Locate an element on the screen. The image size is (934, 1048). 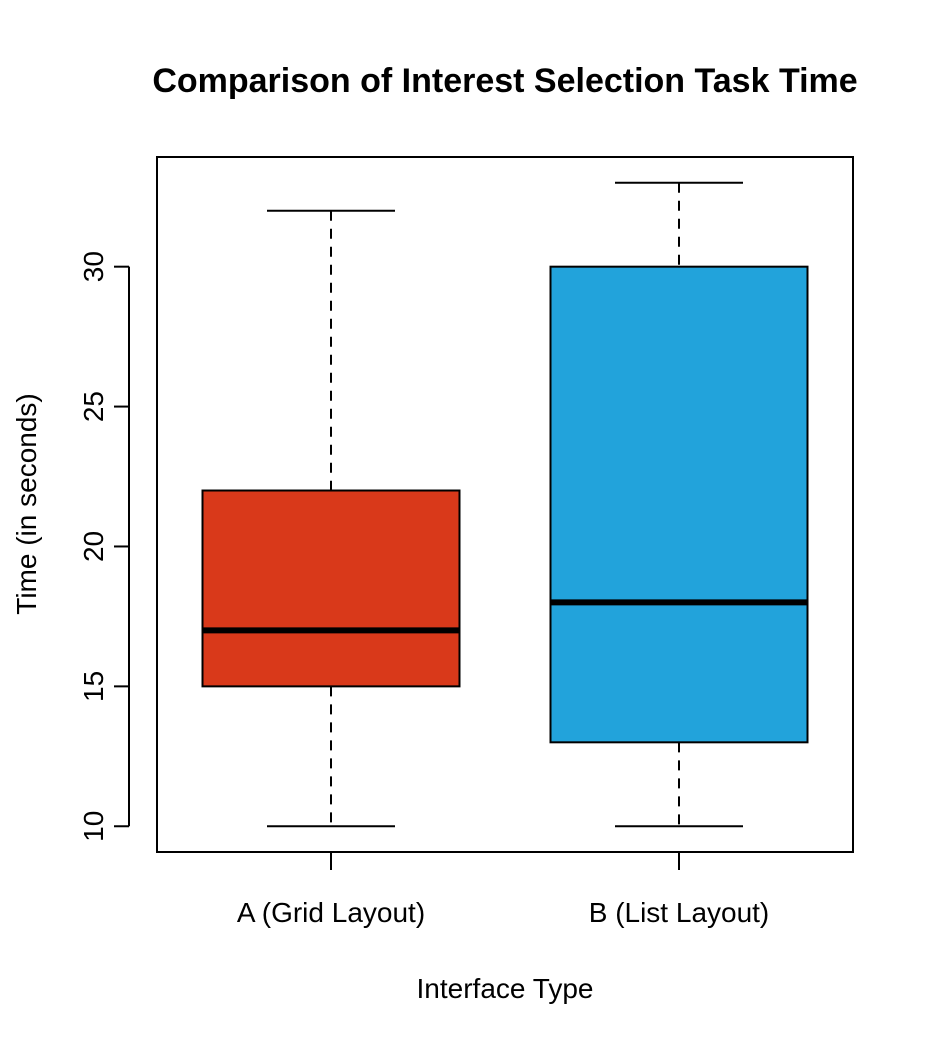
x-tick-label: A (Grid Layout) is located at coordinates (331, 912).